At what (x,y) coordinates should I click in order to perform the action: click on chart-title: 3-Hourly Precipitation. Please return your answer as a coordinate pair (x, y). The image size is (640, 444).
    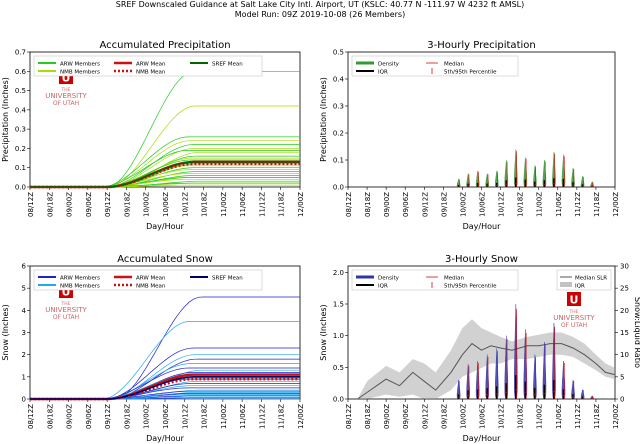
    Looking at the image, I should click on (481, 45).